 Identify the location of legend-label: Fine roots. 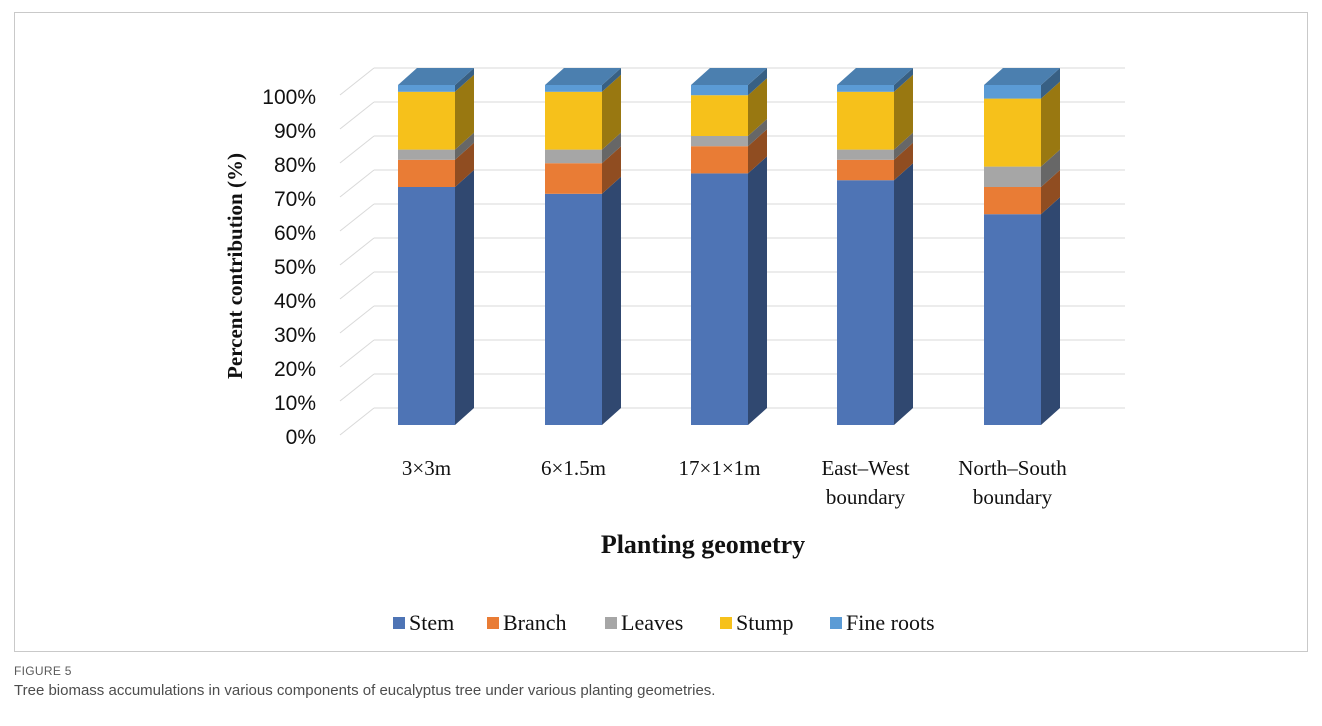
(890, 622).